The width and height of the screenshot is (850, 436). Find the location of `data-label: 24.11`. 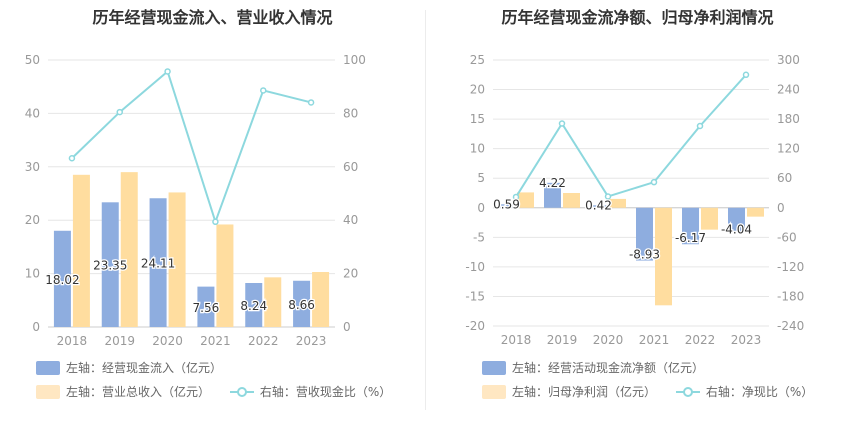

data-label: 24.11 is located at coordinates (158, 264).